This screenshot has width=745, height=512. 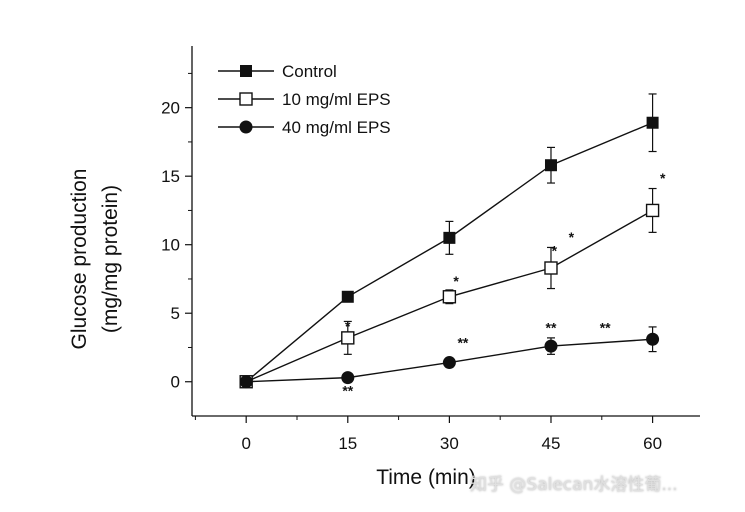 What do you see at coordinates (245, 443) in the screenshot?
I see `x-tick-label: 0` at bounding box center [245, 443].